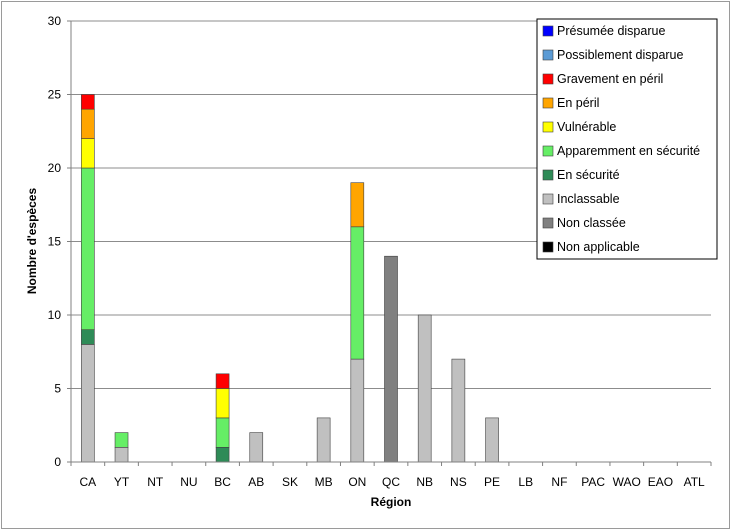  What do you see at coordinates (222, 403) in the screenshot?
I see `bar-bc-vulnerable` at bounding box center [222, 403].